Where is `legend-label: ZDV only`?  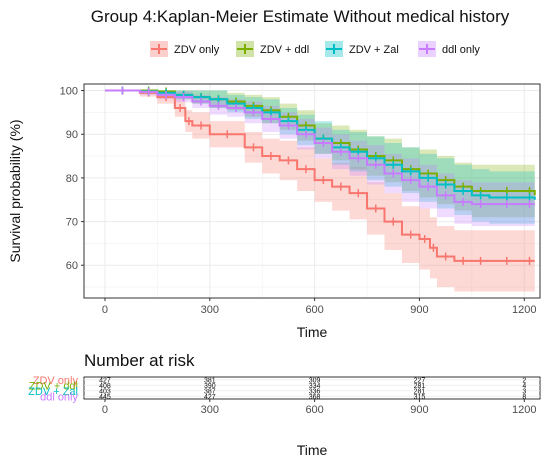 legend-label: ZDV only is located at coordinates (197, 50).